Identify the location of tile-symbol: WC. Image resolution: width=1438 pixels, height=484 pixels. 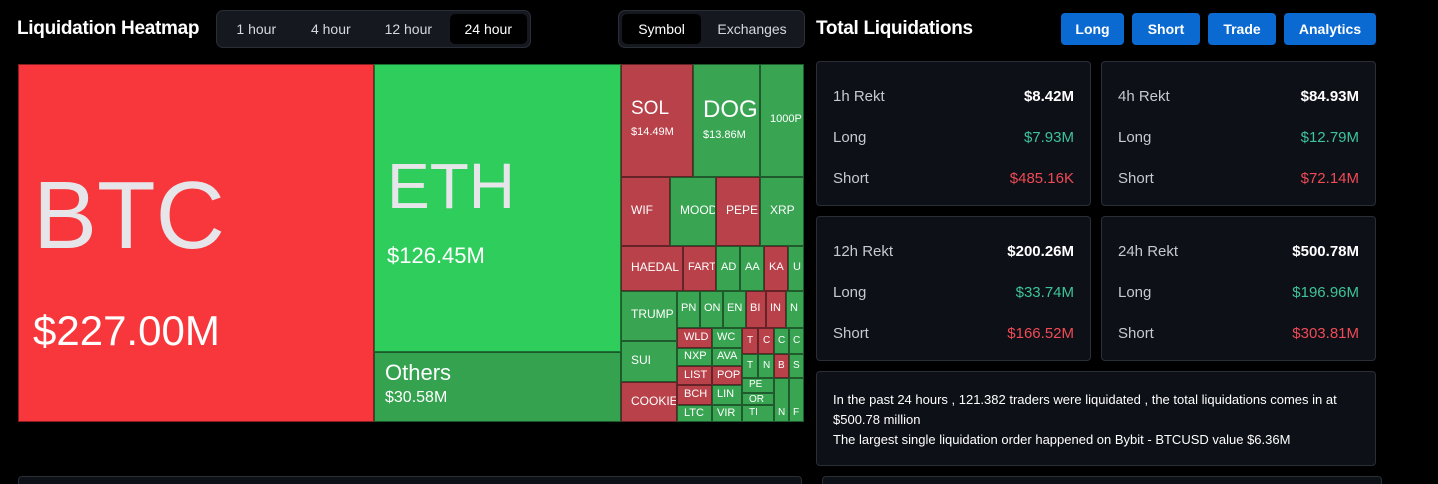
(726, 337).